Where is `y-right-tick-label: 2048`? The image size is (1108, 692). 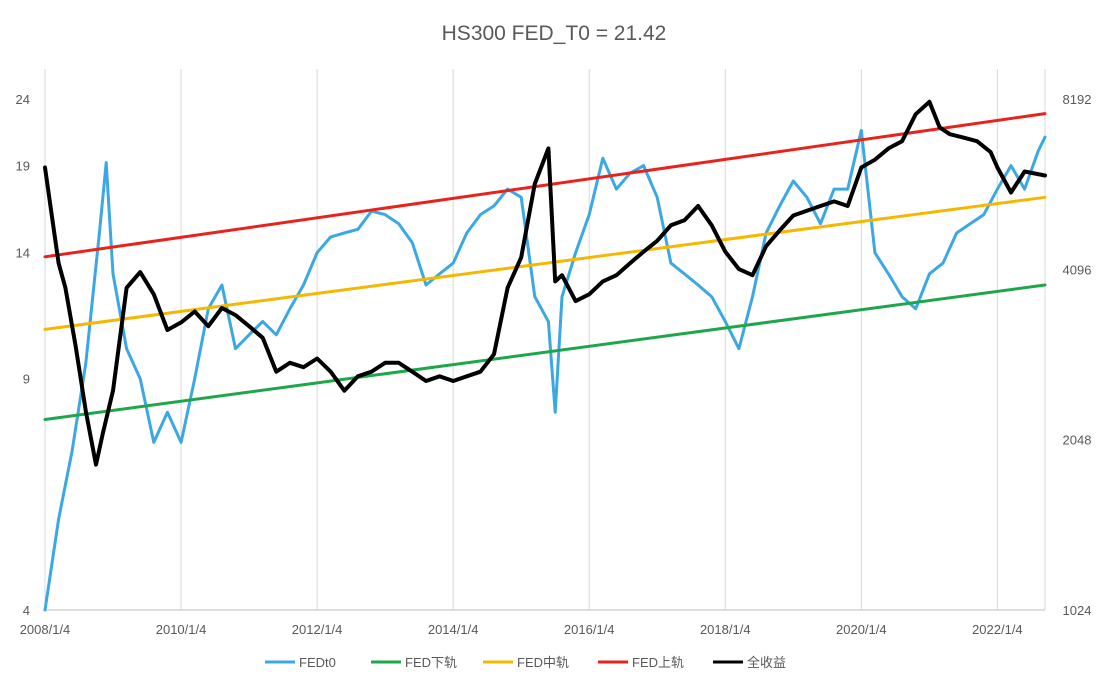 y-right-tick-label: 2048 is located at coordinates (1077, 440).